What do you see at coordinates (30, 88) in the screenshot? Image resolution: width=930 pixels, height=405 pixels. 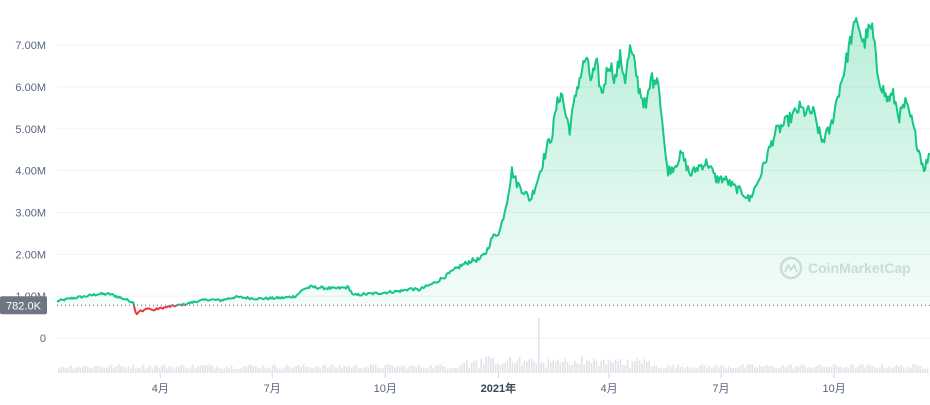 I see `y-tick-label: 6.00M` at bounding box center [30, 88].